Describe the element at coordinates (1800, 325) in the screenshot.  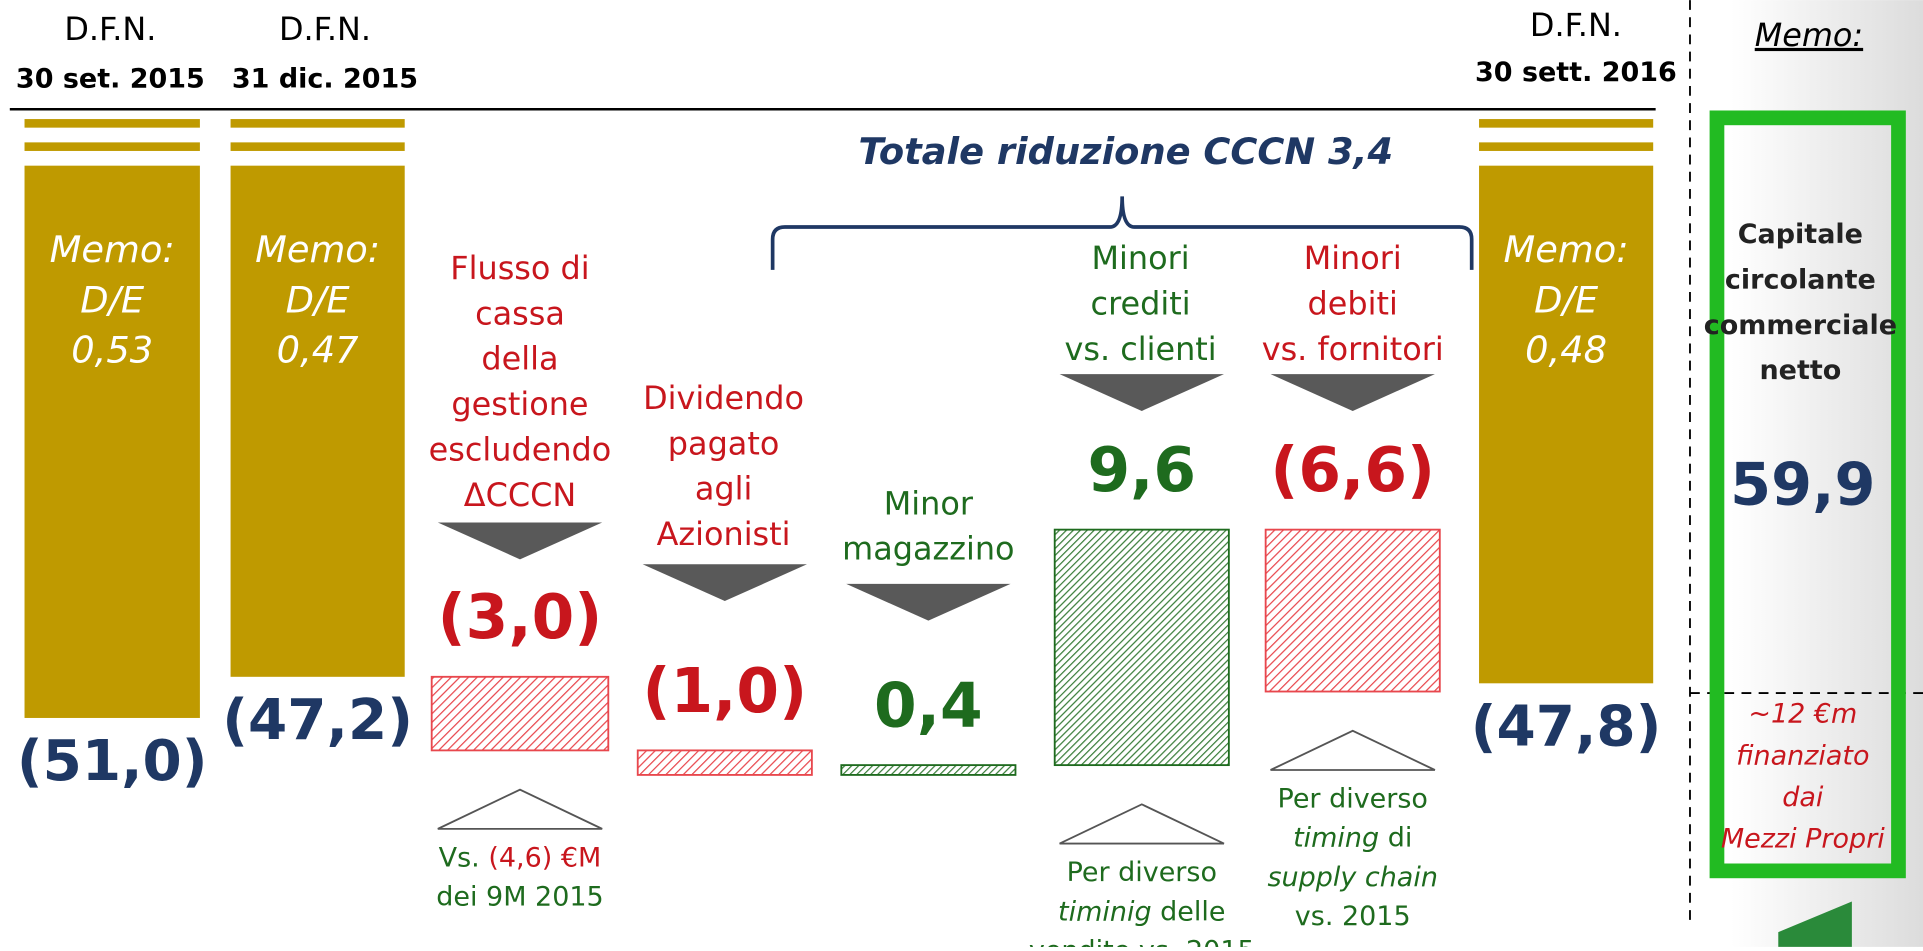
I see `memo-label: commerciale` at that location.